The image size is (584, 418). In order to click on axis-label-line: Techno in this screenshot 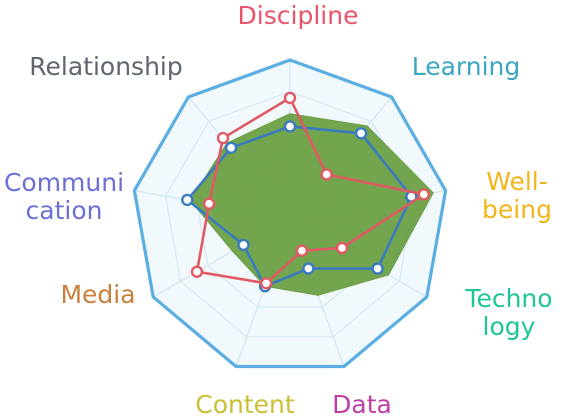, I will do `click(508, 298)`.